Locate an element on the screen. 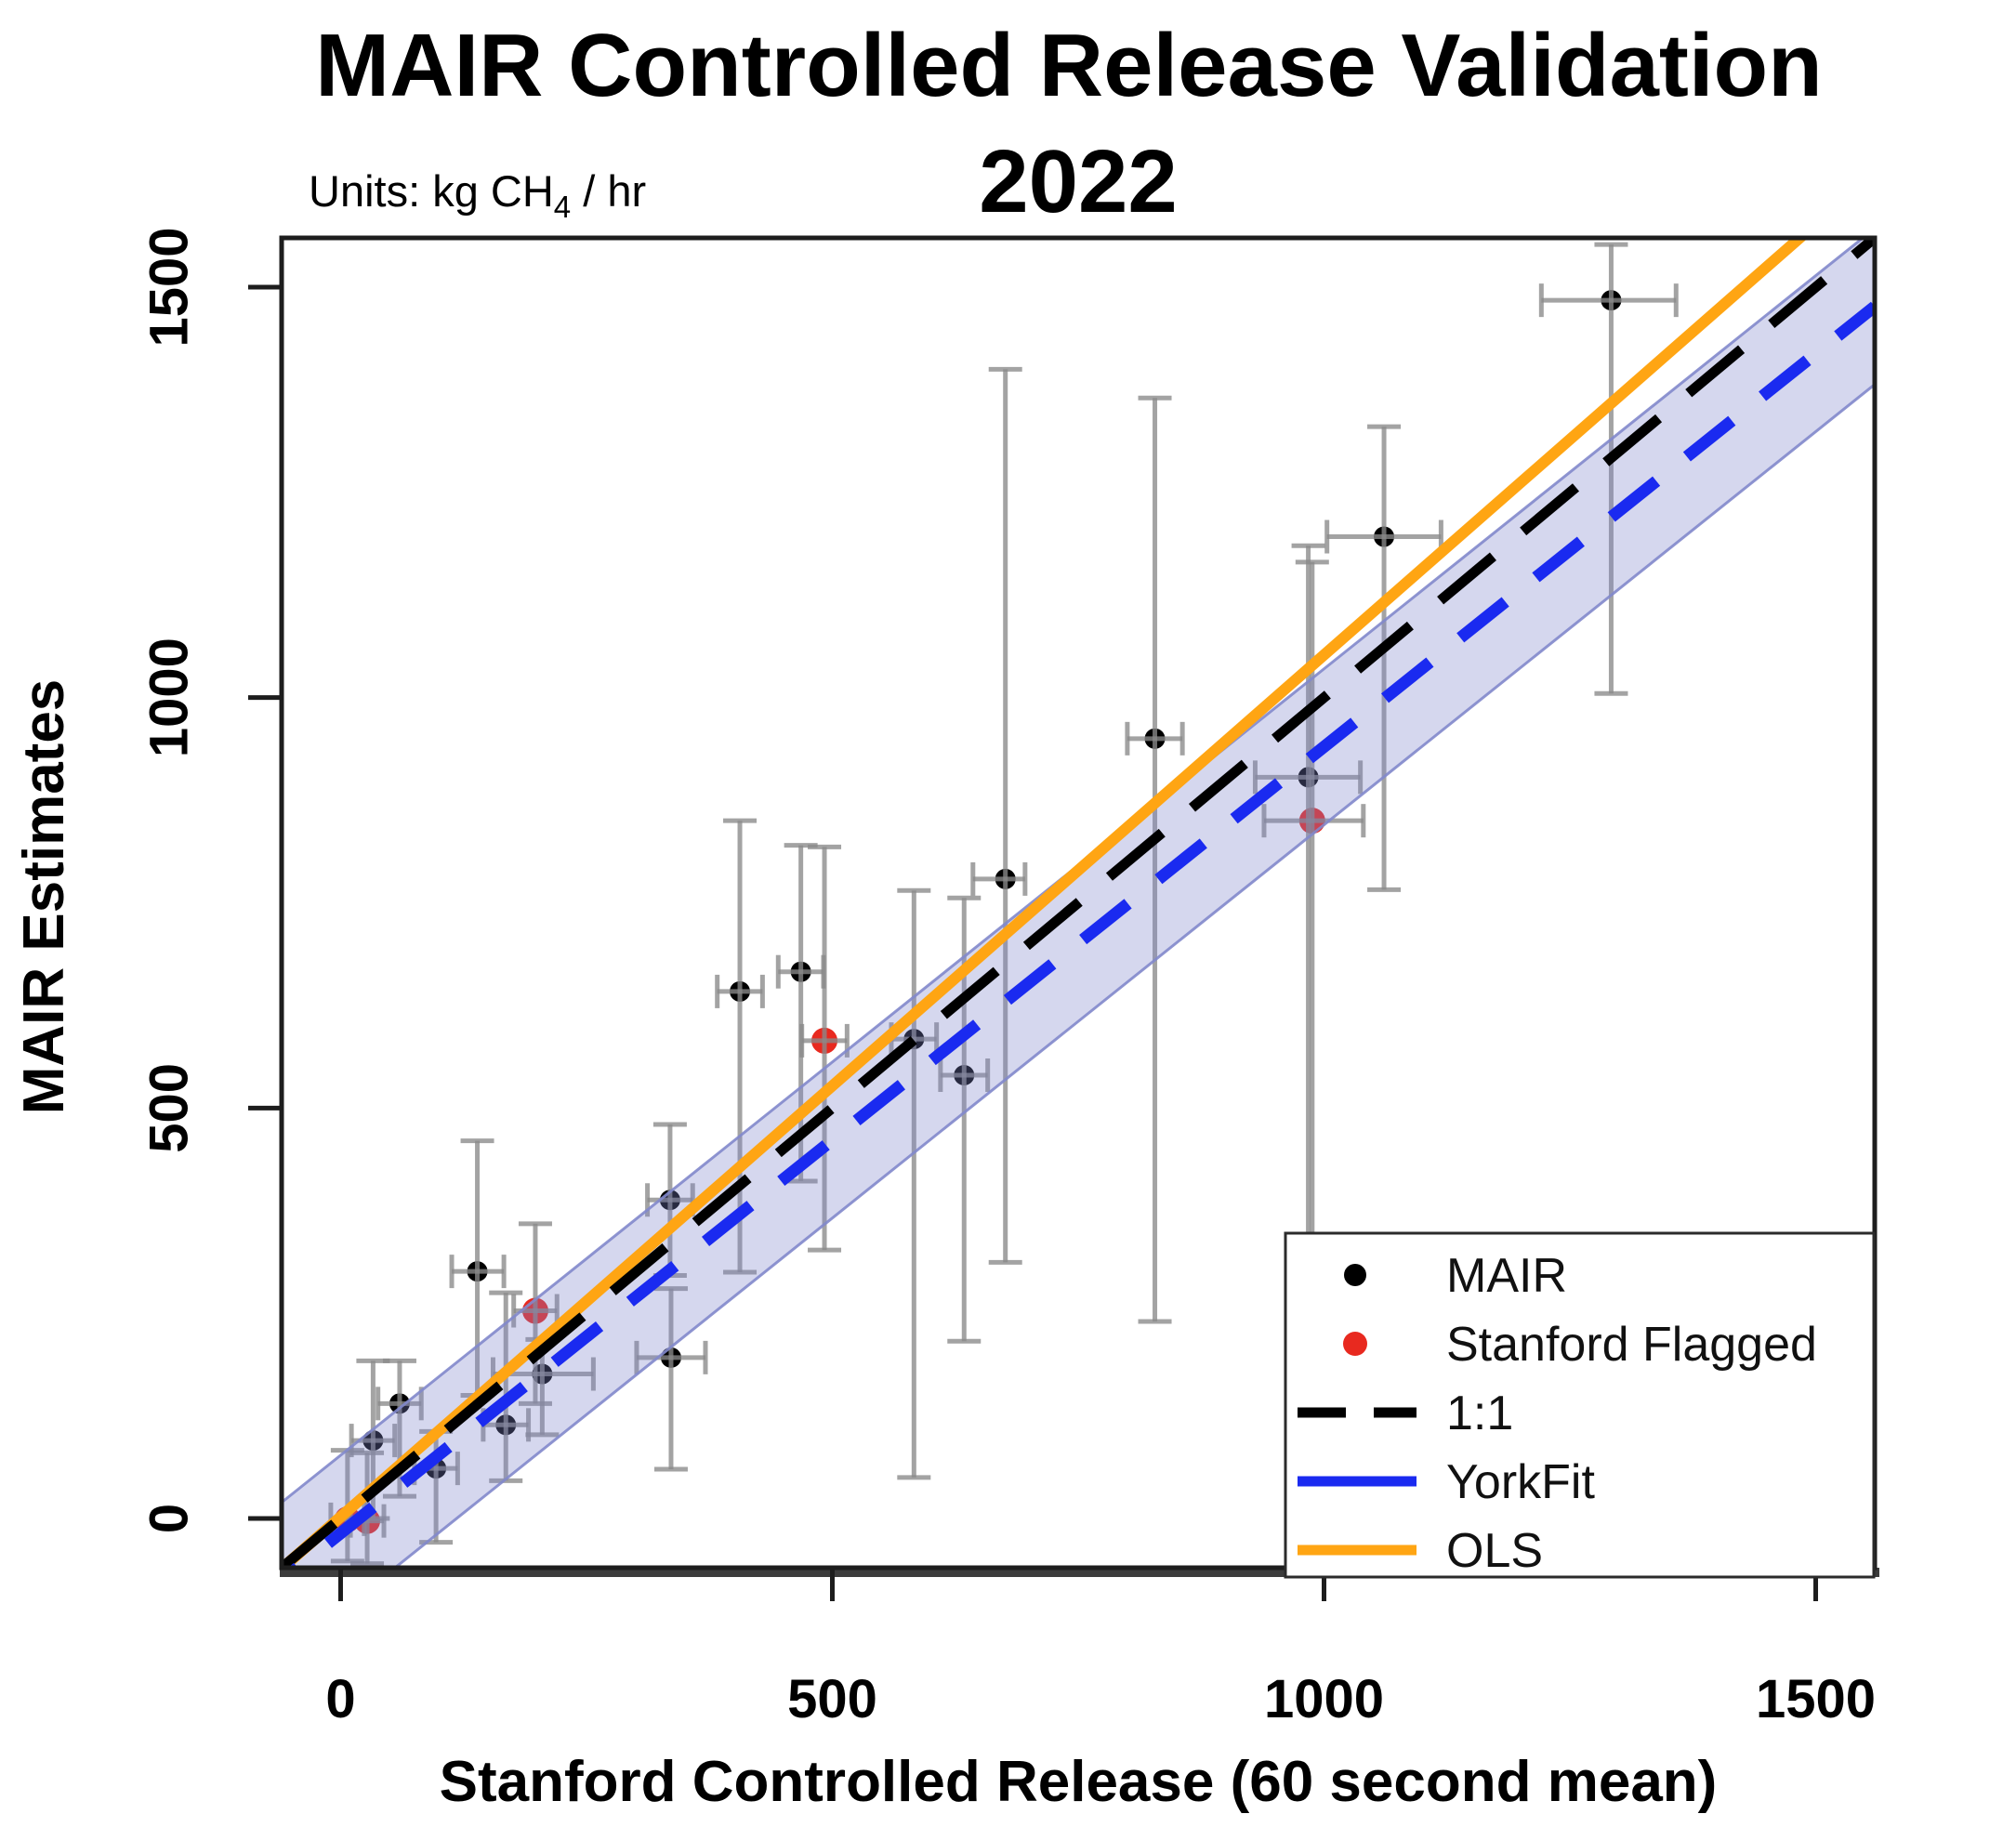 This screenshot has width=2016, height=1827. chart-title-line2: 2022 is located at coordinates (1079, 181).